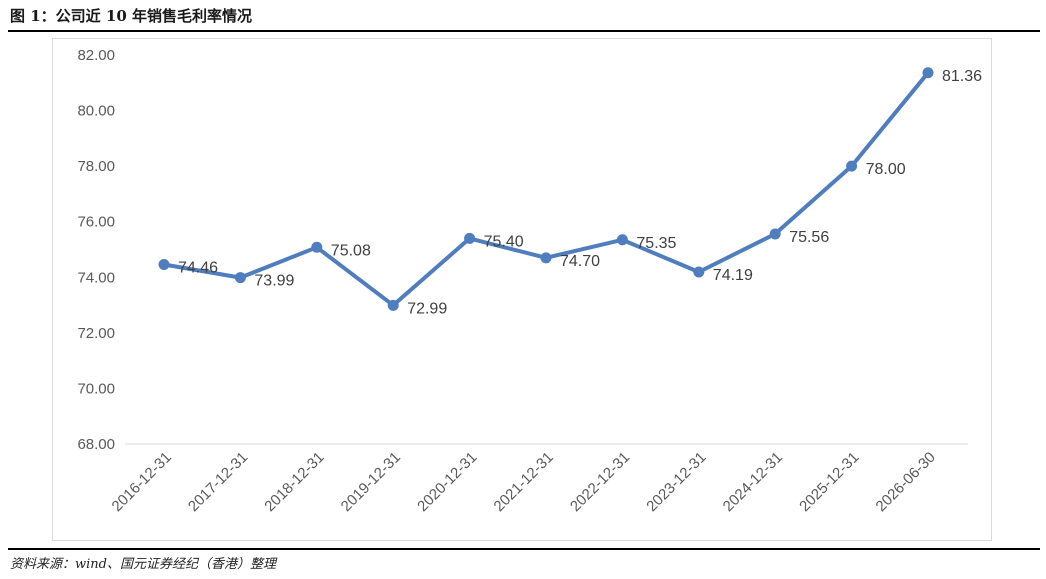 This screenshot has width=1046, height=579. I want to click on y-tick-label: 72.00, so click(96, 333).